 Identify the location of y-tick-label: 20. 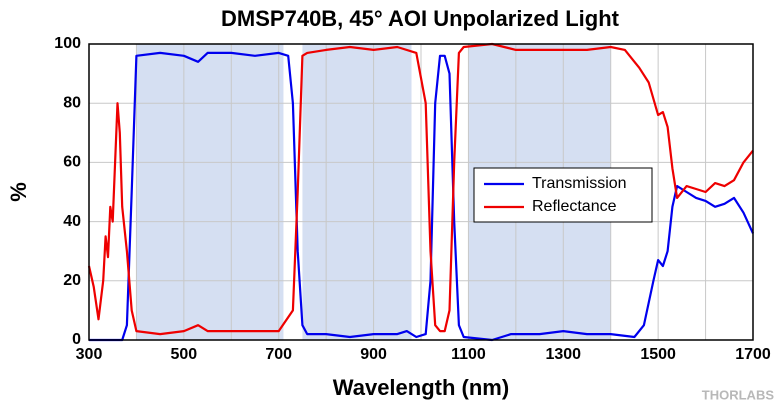
(72, 280).